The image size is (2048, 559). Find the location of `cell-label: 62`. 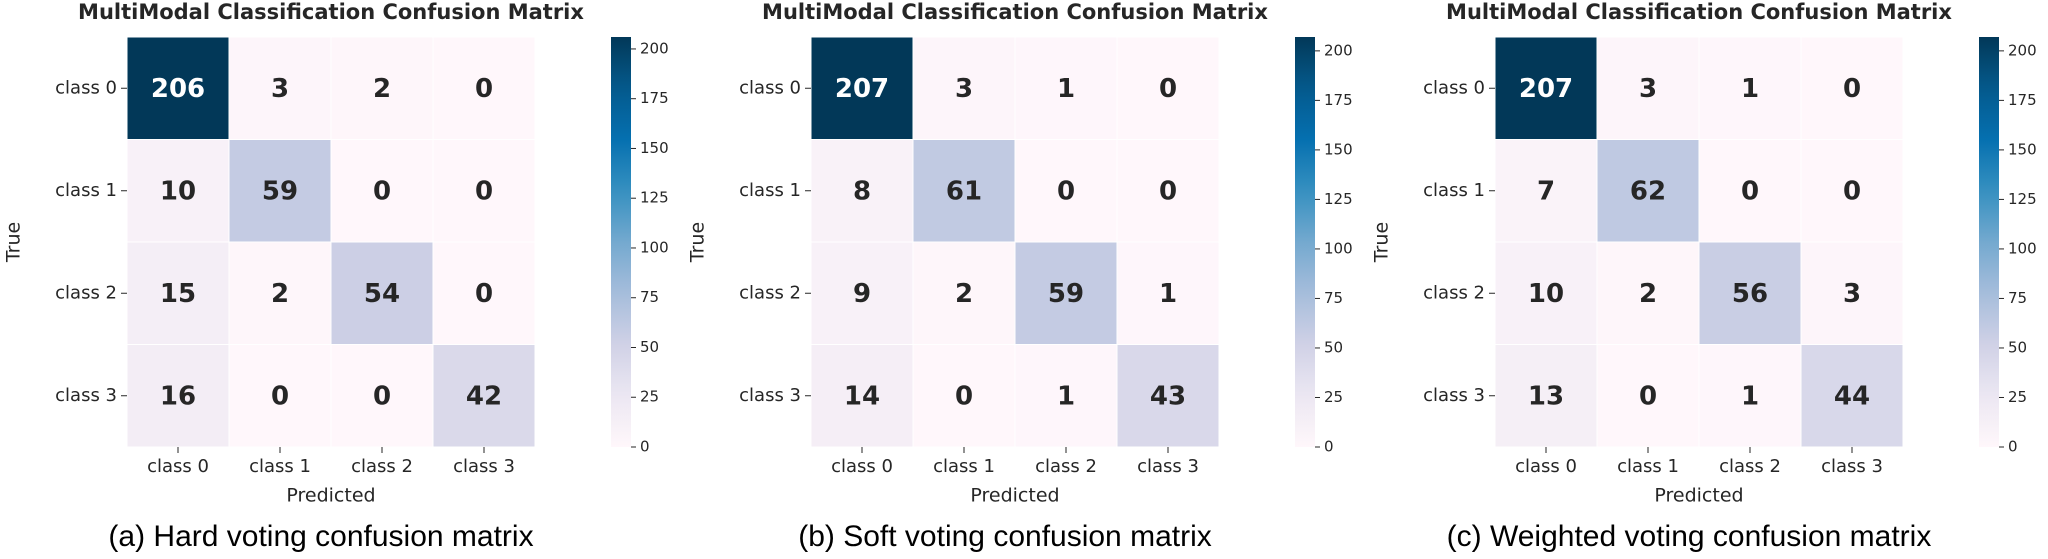

cell-label: 62 is located at coordinates (1648, 191).